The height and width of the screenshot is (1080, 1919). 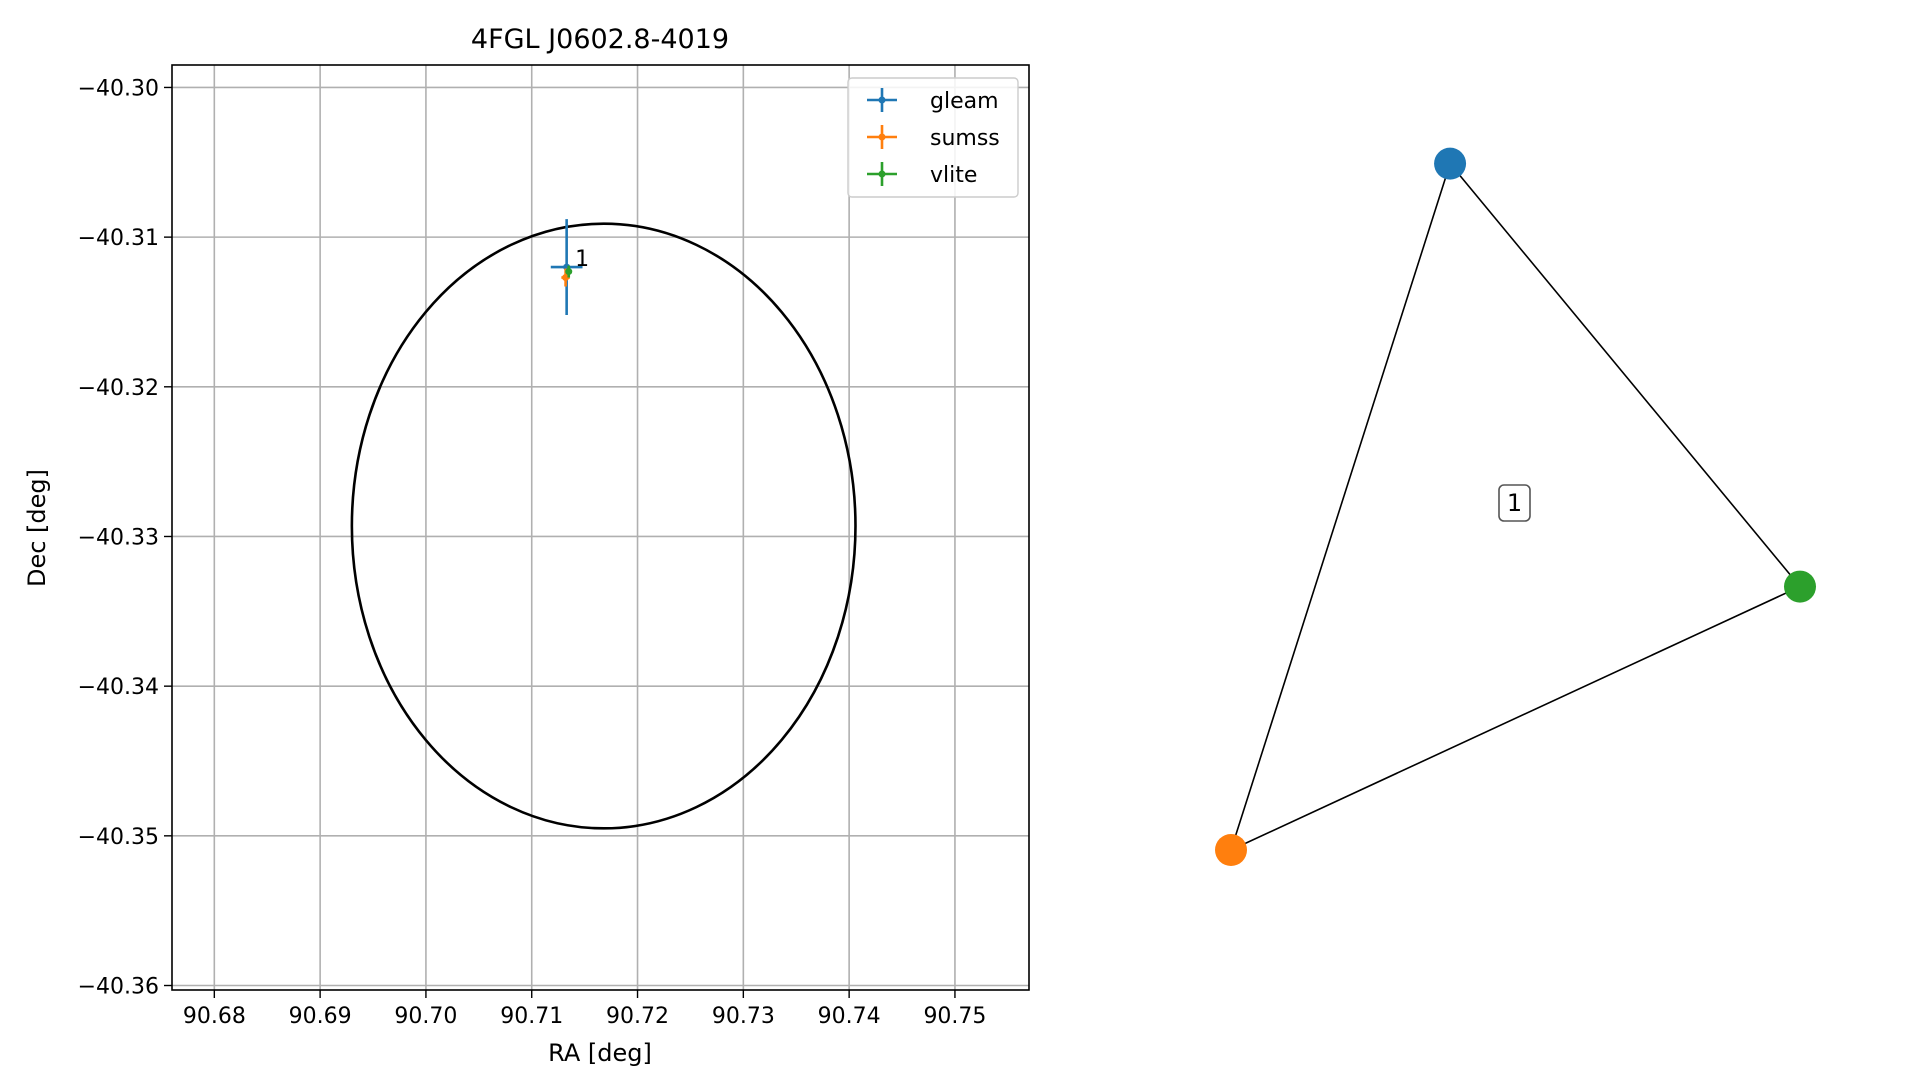 What do you see at coordinates (965, 138) in the screenshot?
I see `legend-label-sumss: sumss` at bounding box center [965, 138].